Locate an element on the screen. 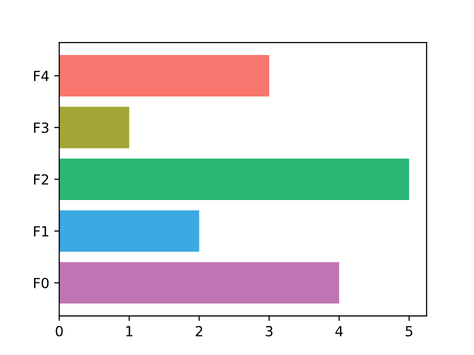 Image resolution: width=474 pixels, height=355 pixels. x-tick-label: 2 is located at coordinates (199, 331).